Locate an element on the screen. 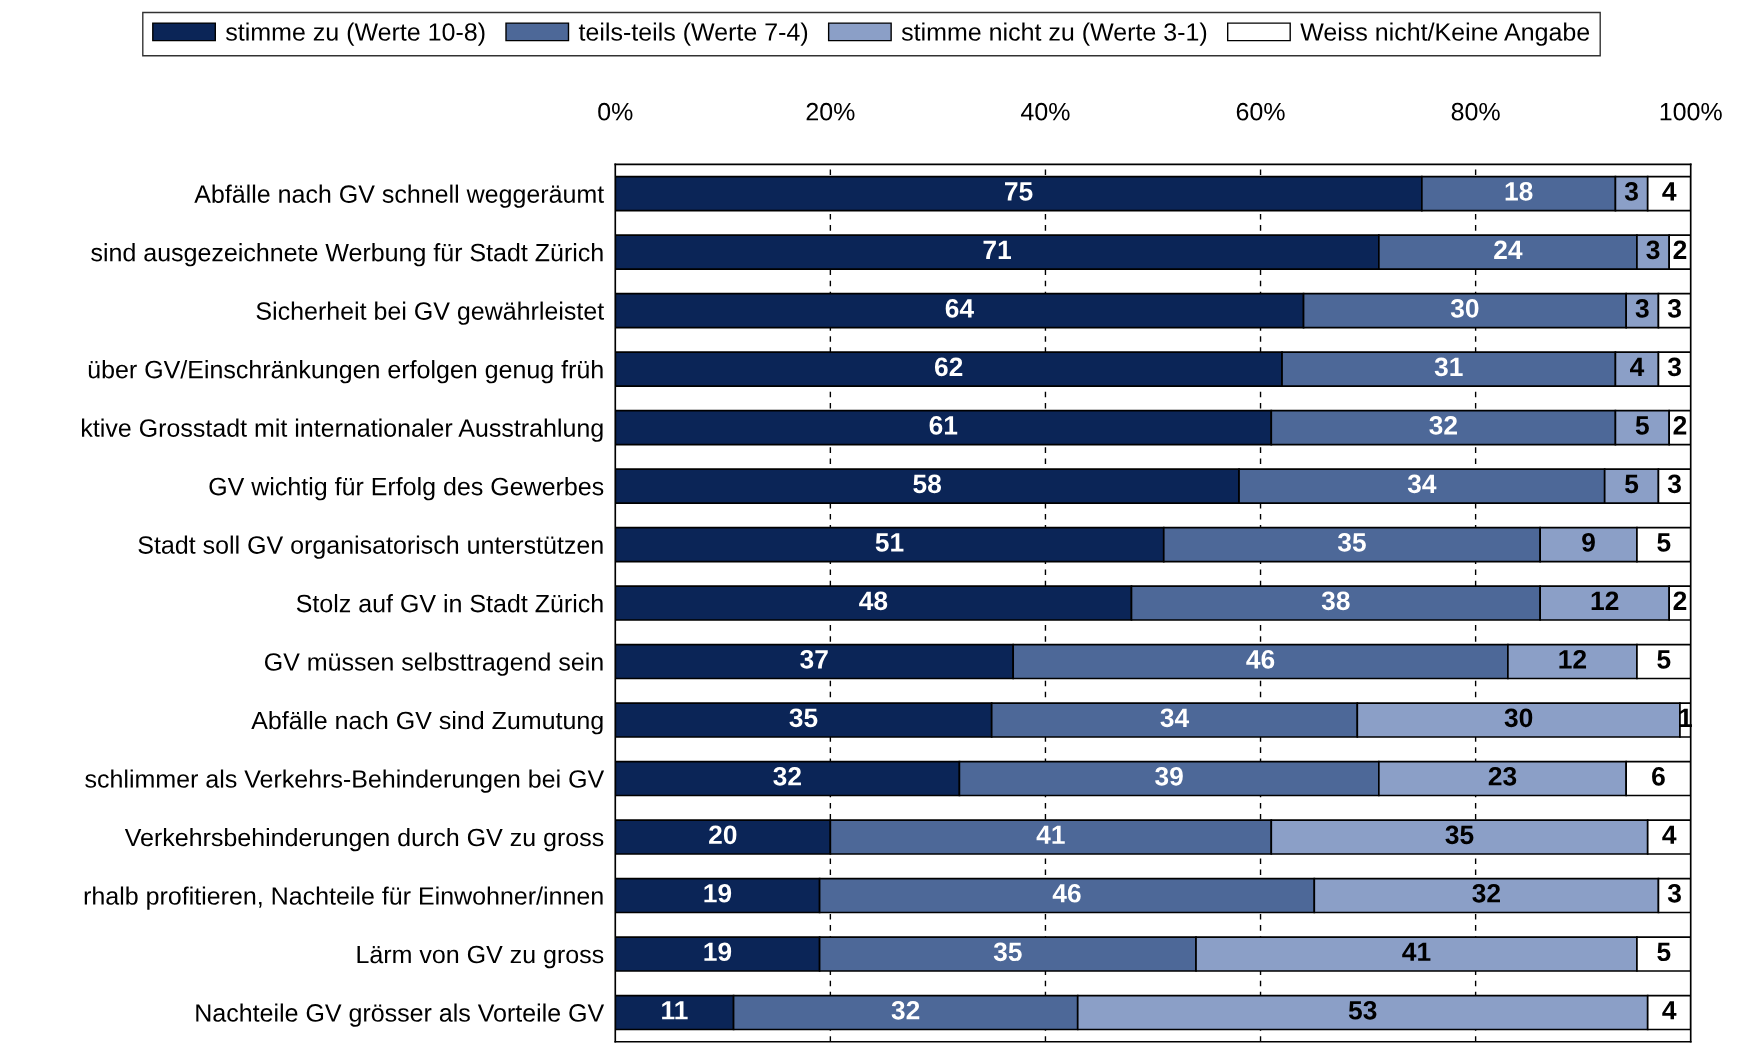  data-label: 51 is located at coordinates (889, 542).